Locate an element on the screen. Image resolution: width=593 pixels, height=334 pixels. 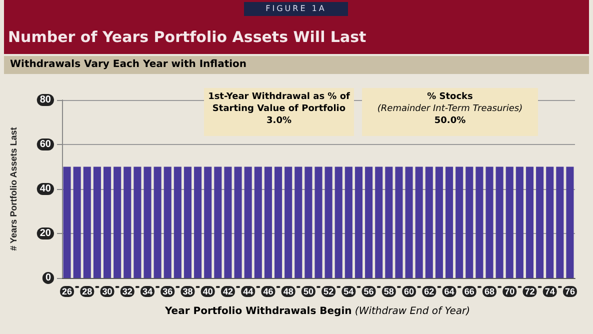
x-tick-label: 66 is located at coordinates (469, 291).